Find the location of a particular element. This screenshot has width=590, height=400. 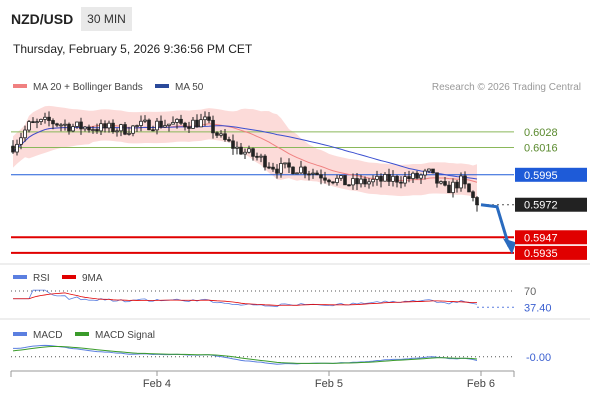

level-labels: 0.6028 0.6016 0.5995 0.5947 0.5935 0.5972 is located at coordinates (551, 193).